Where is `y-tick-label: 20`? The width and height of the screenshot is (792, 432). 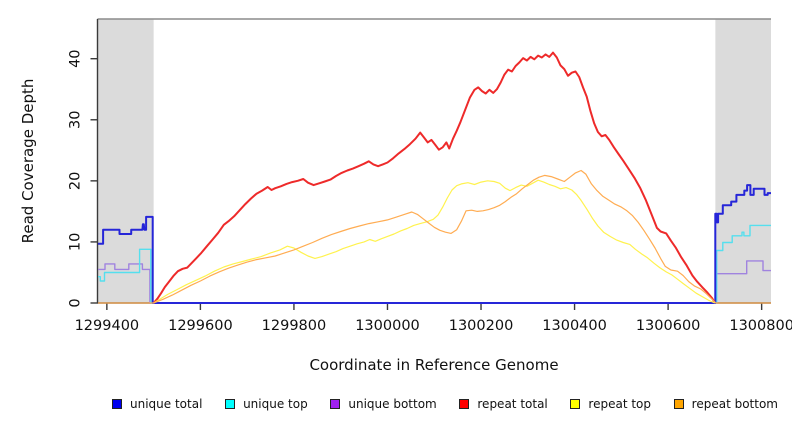
y-tick-label: 20 is located at coordinates (76, 181).